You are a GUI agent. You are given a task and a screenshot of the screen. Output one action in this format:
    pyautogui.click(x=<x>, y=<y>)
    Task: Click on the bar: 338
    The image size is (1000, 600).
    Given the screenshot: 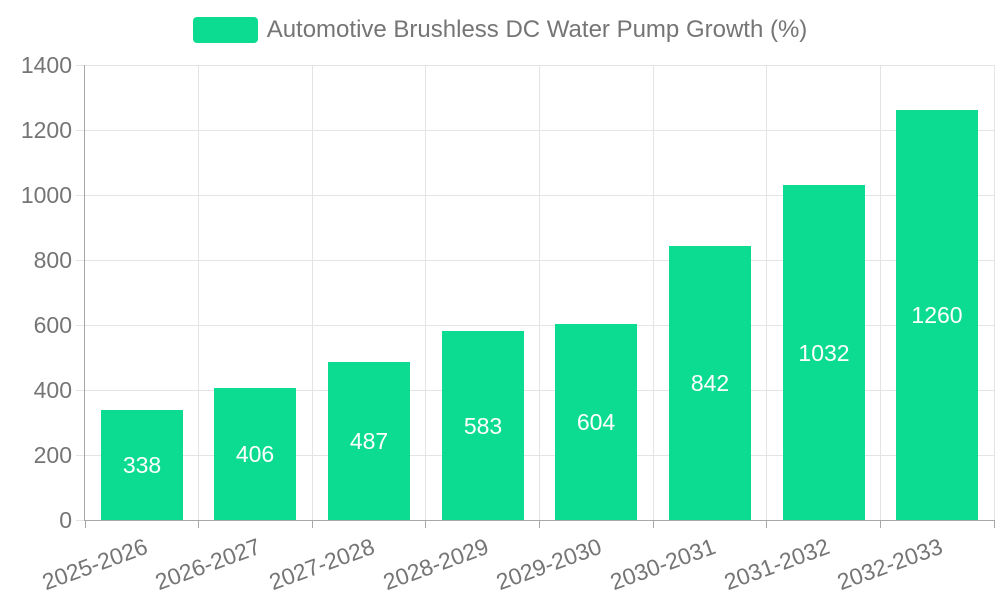 What is the action you would take?
    pyautogui.click(x=142, y=465)
    